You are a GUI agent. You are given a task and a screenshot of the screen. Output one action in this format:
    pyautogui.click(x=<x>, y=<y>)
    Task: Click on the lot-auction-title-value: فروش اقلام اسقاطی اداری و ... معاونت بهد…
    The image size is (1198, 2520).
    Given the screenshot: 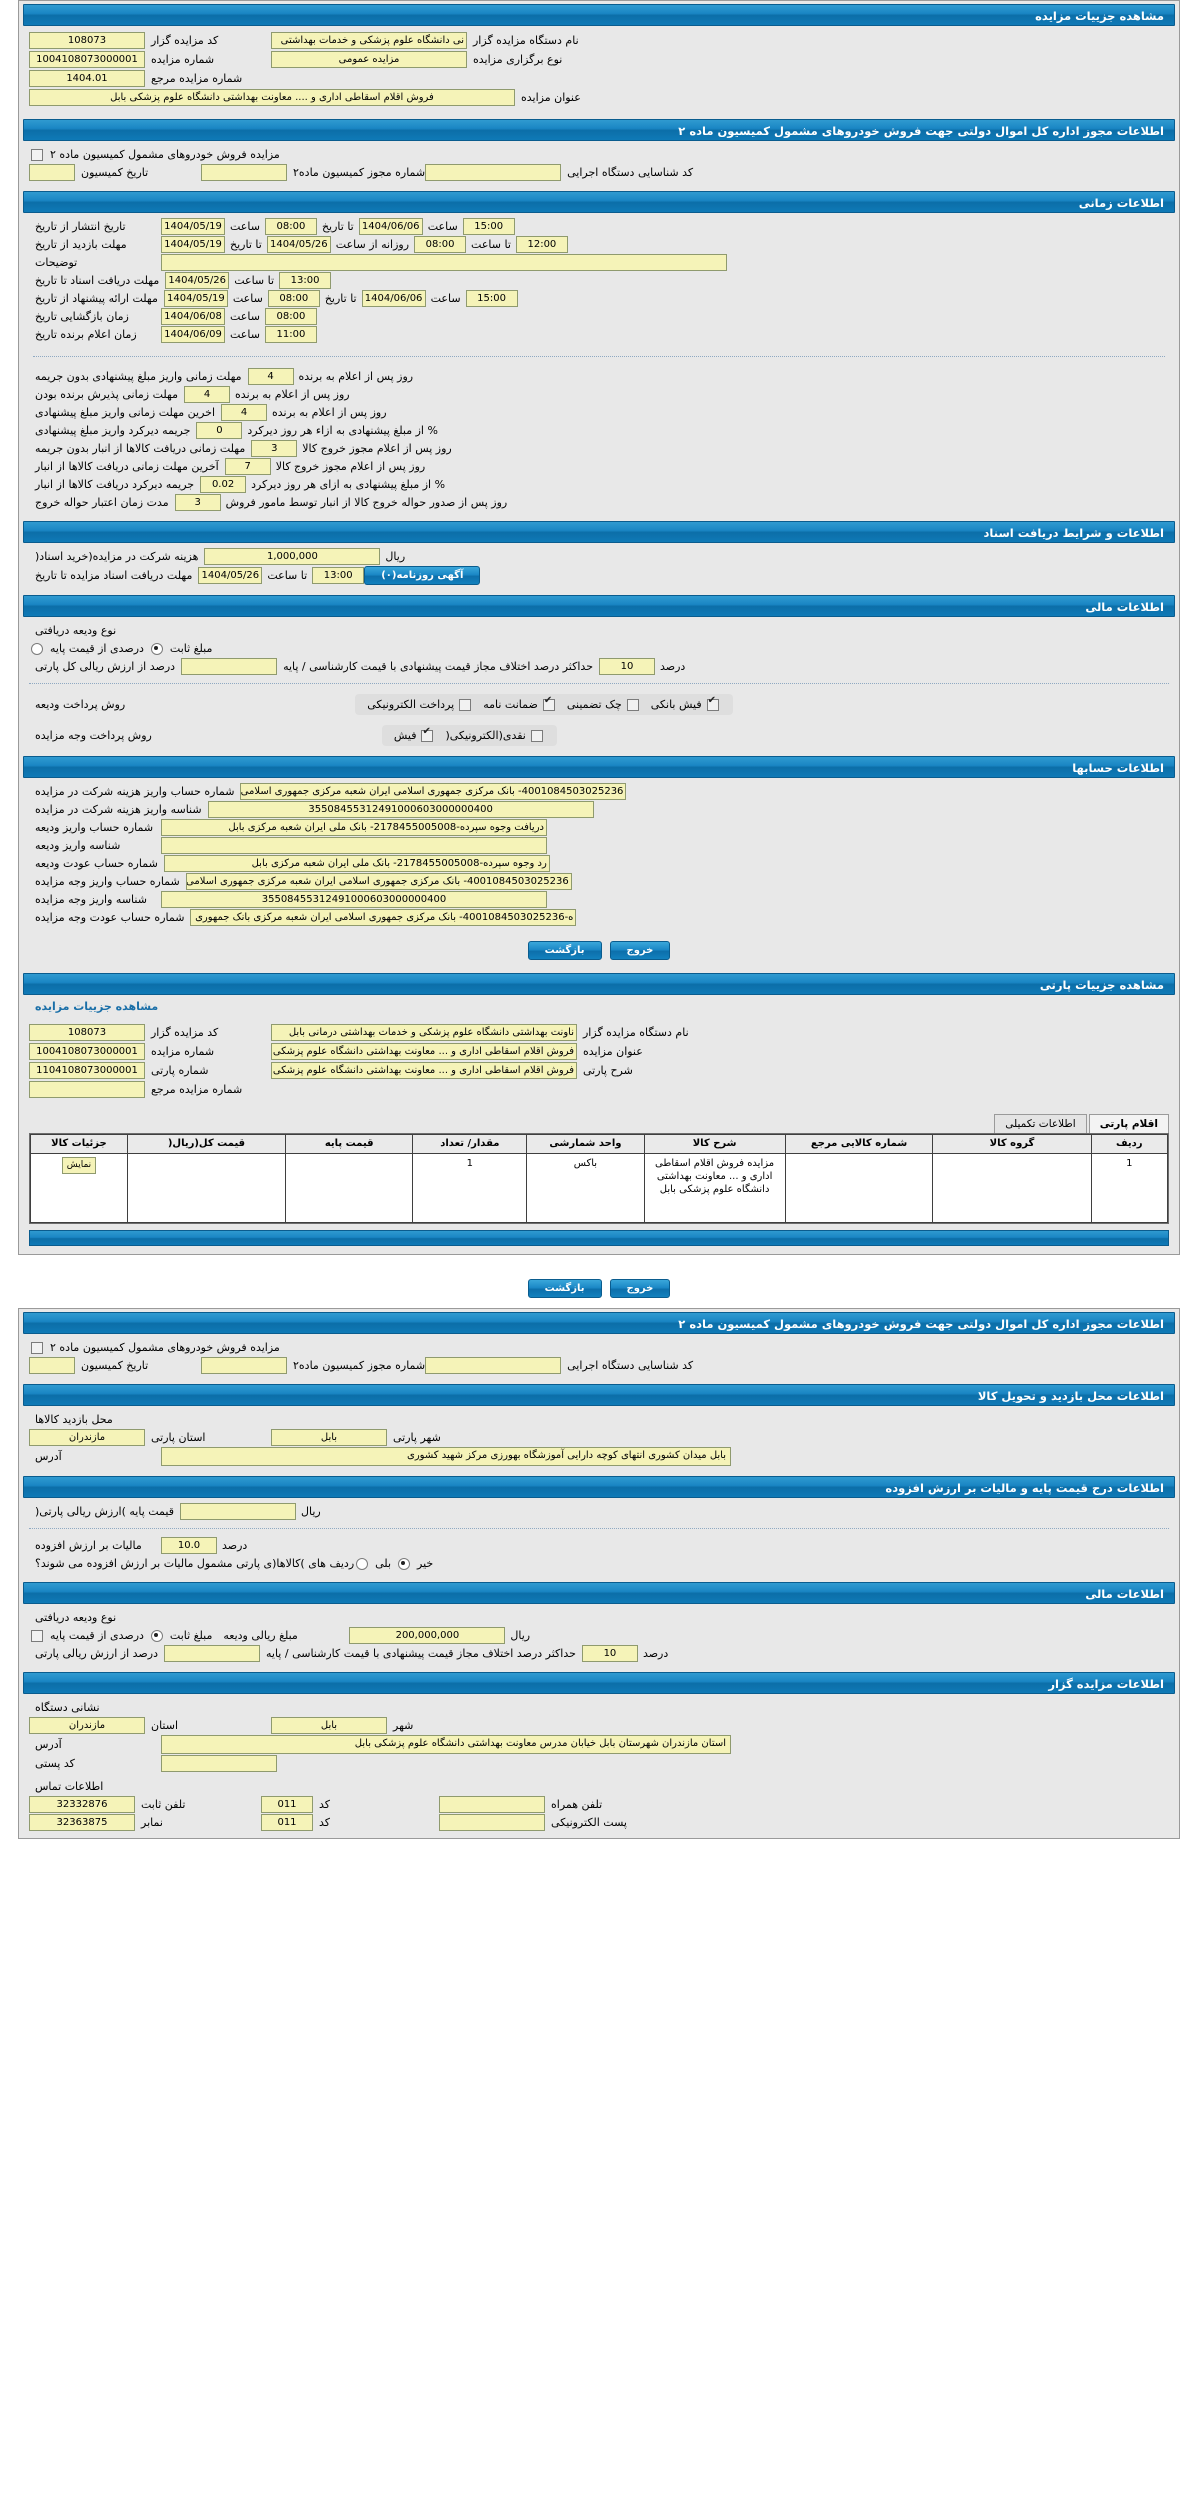 What is the action you would take?
    pyautogui.click(x=424, y=1051)
    